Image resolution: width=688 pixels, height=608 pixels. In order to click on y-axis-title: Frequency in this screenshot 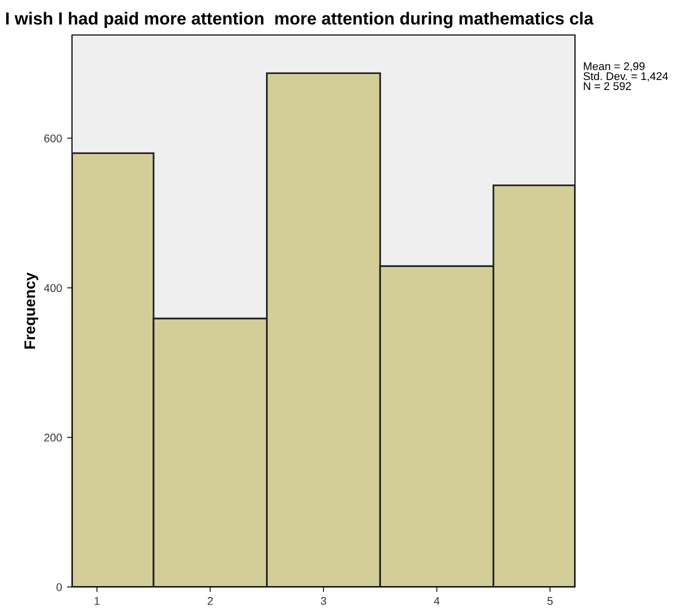, I will do `click(31, 310)`.